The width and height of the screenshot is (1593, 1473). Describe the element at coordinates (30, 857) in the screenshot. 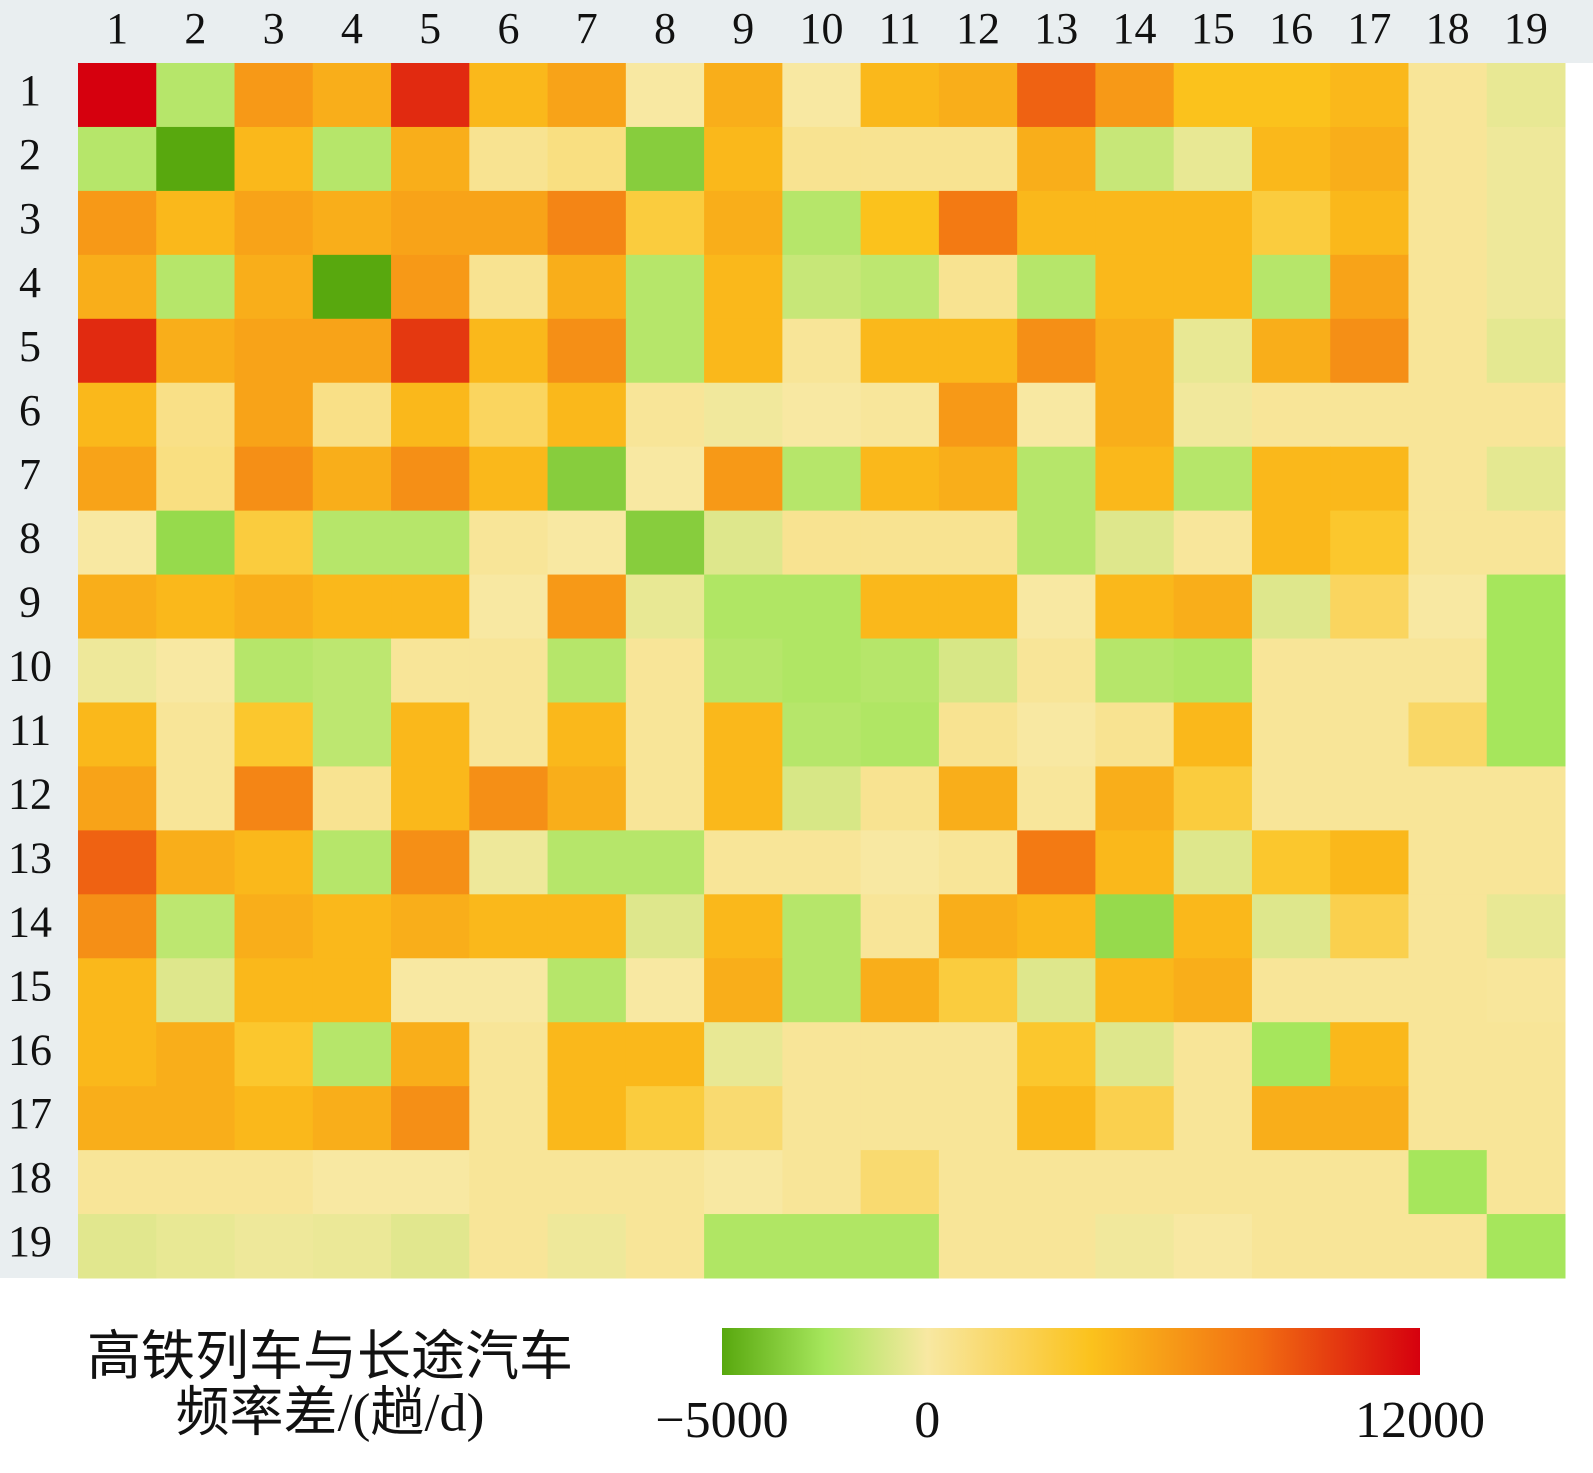

I see `y-tick-label: 13` at that location.